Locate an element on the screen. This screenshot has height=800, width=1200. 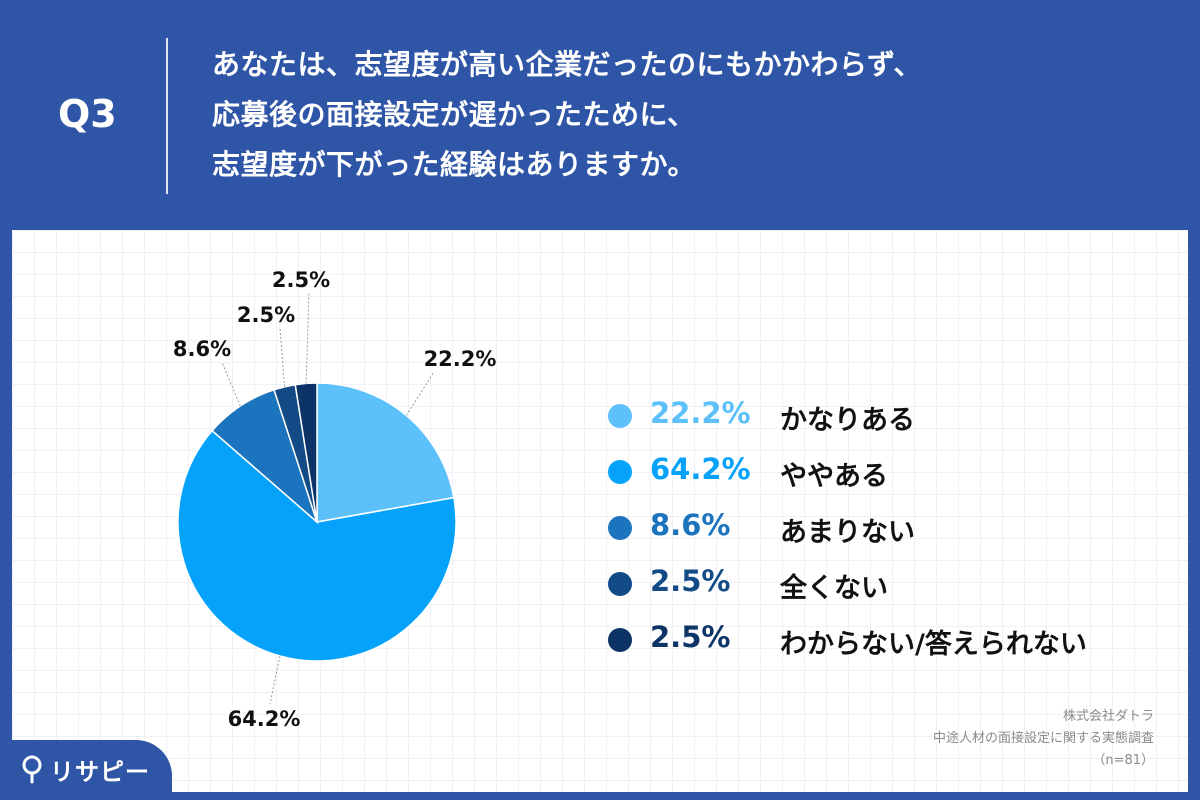
header-divider is located at coordinates (167, 116).